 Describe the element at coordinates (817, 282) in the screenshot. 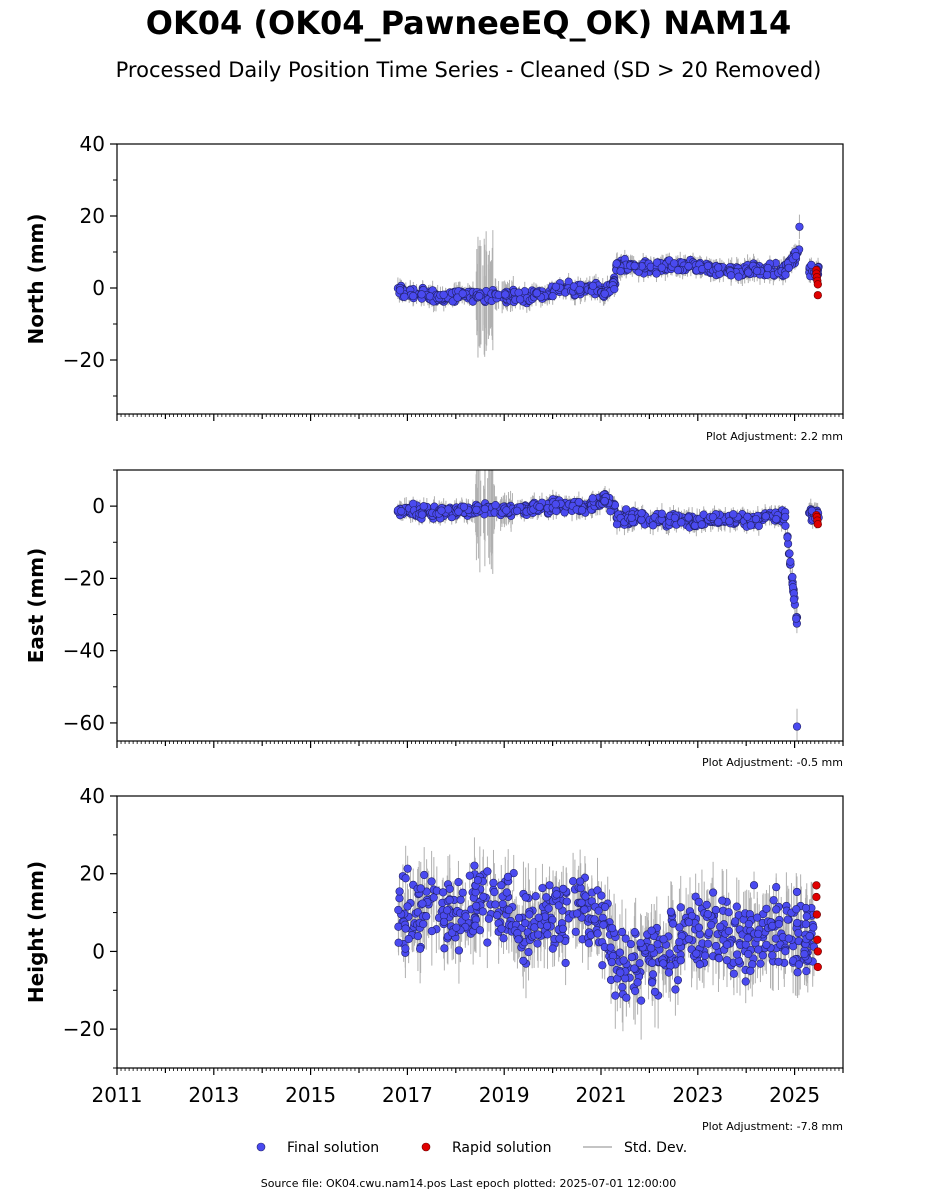

I see `rapid-points` at that location.